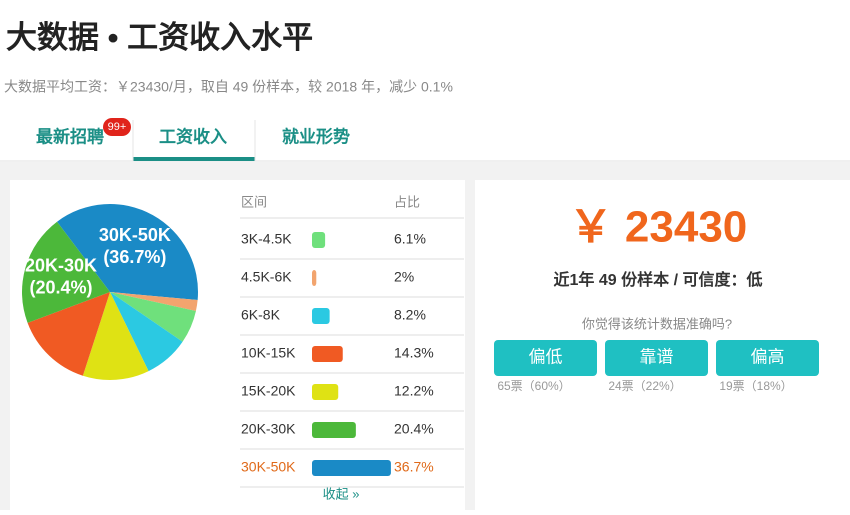 The height and width of the screenshot is (515, 850). Describe the element at coordinates (60, 287) in the screenshot. I see `pie-value-label: (20.4%)` at that location.